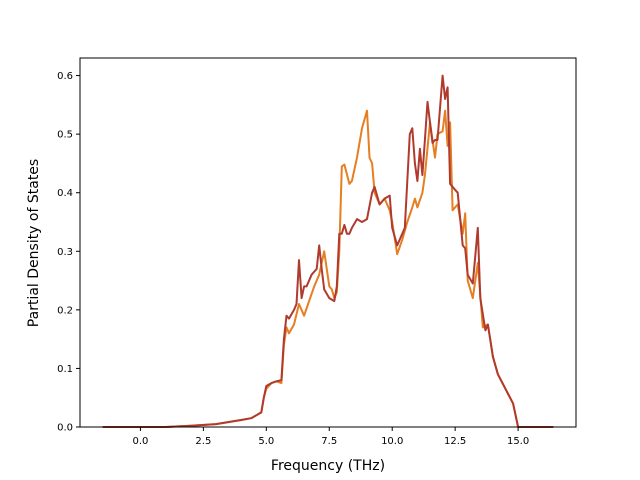 The width and height of the screenshot is (640, 480). Describe the element at coordinates (65, 310) in the screenshot. I see `y-tick-label: 0.2` at that location.